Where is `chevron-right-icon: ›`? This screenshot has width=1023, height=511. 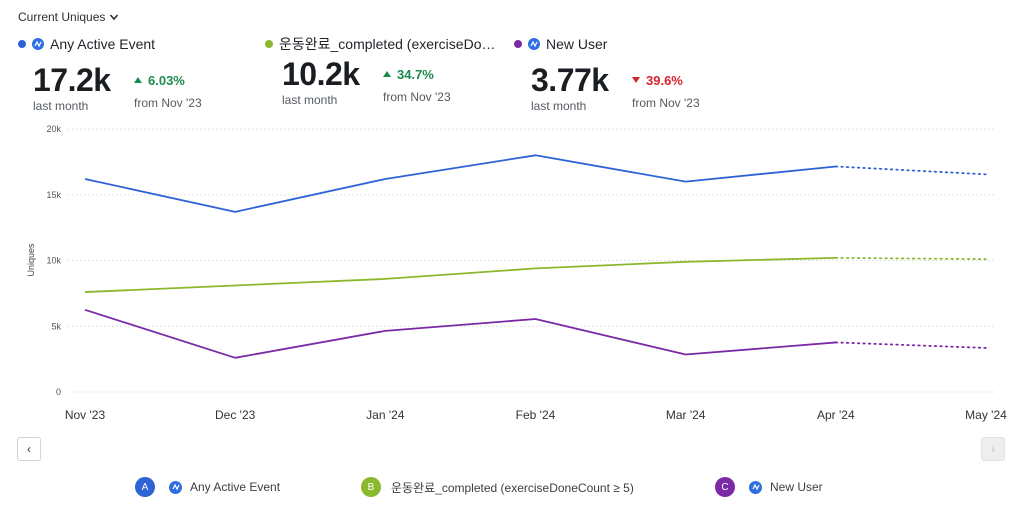
chevron-right-icon: › is located at coordinates (993, 449).